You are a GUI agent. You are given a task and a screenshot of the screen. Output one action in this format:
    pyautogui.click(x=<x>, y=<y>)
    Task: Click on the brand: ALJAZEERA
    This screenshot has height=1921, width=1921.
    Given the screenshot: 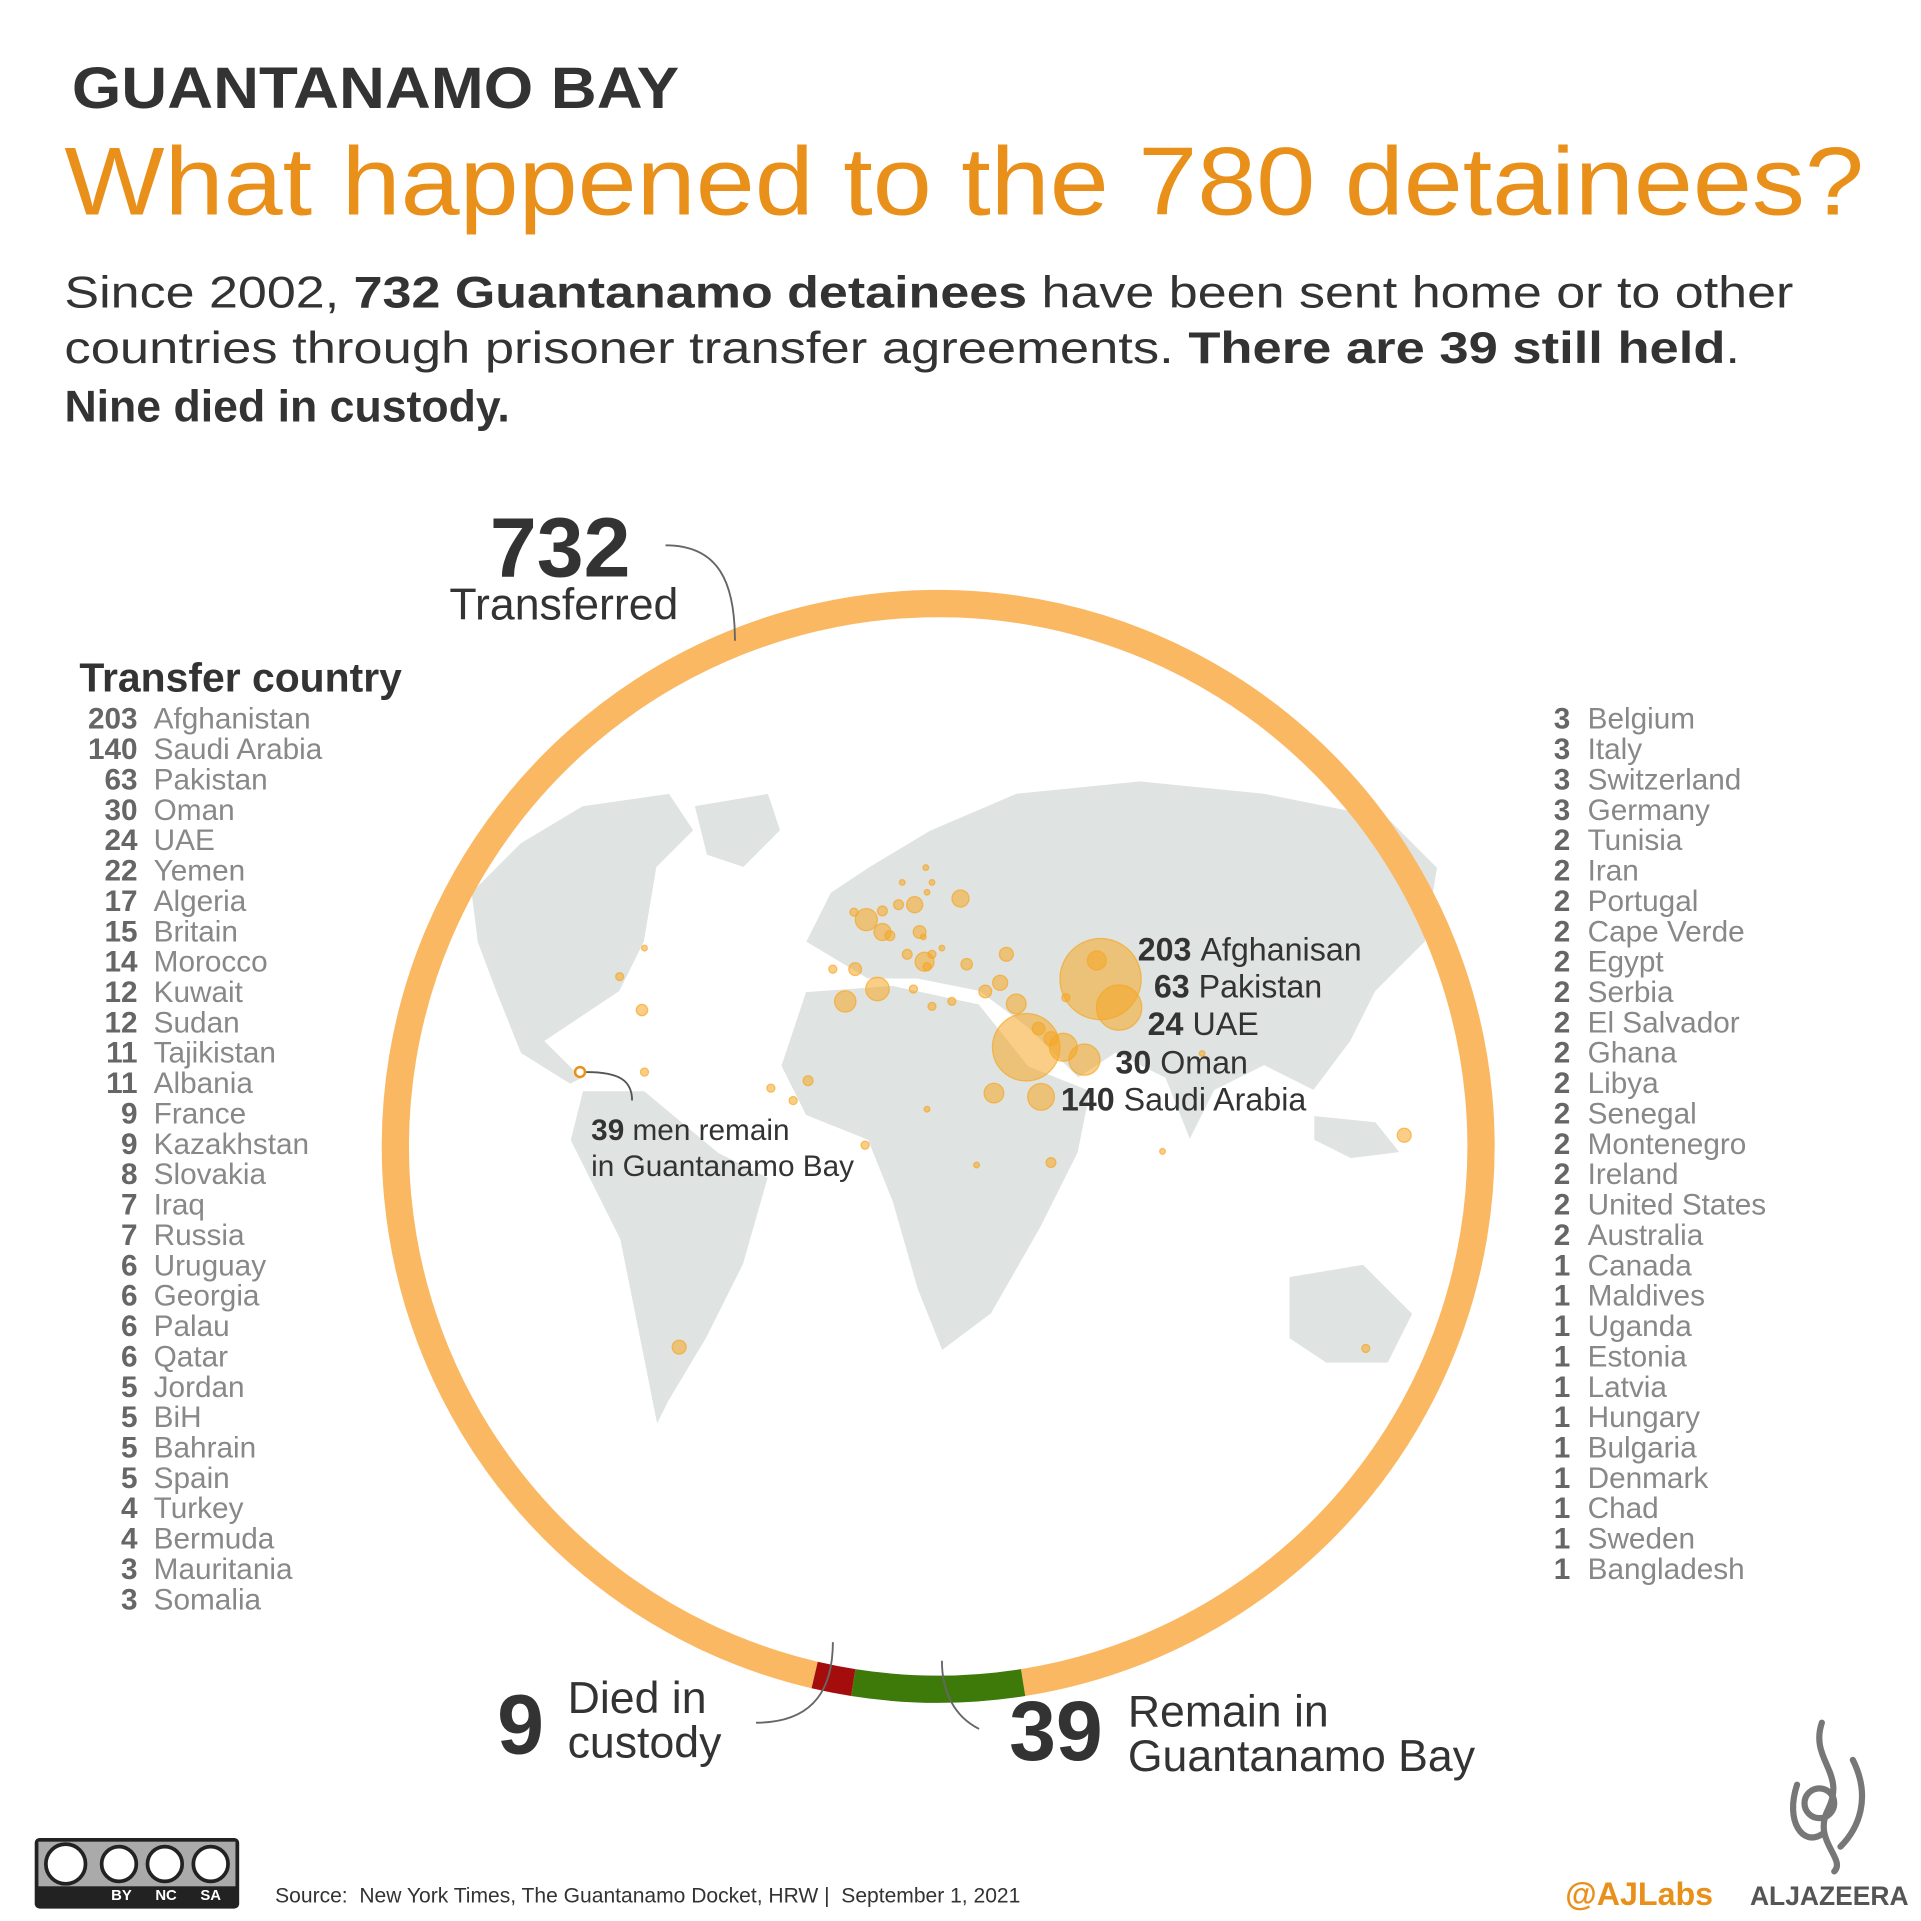 What is the action you would take?
    pyautogui.click(x=1829, y=1895)
    